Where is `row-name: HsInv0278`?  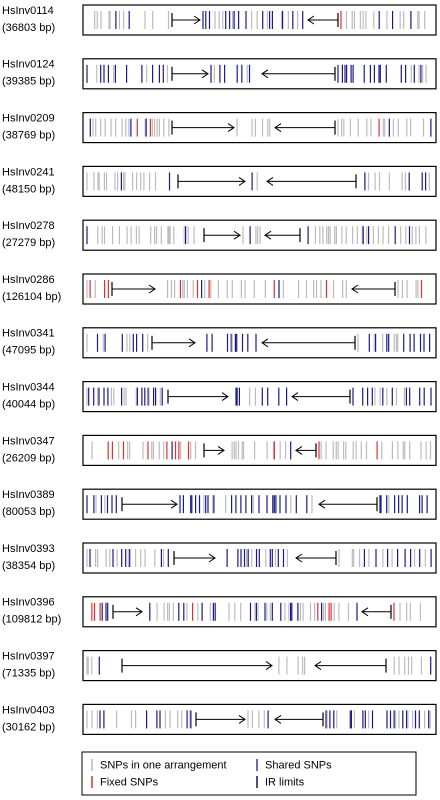 row-name: HsInv0278 is located at coordinates (28, 226).